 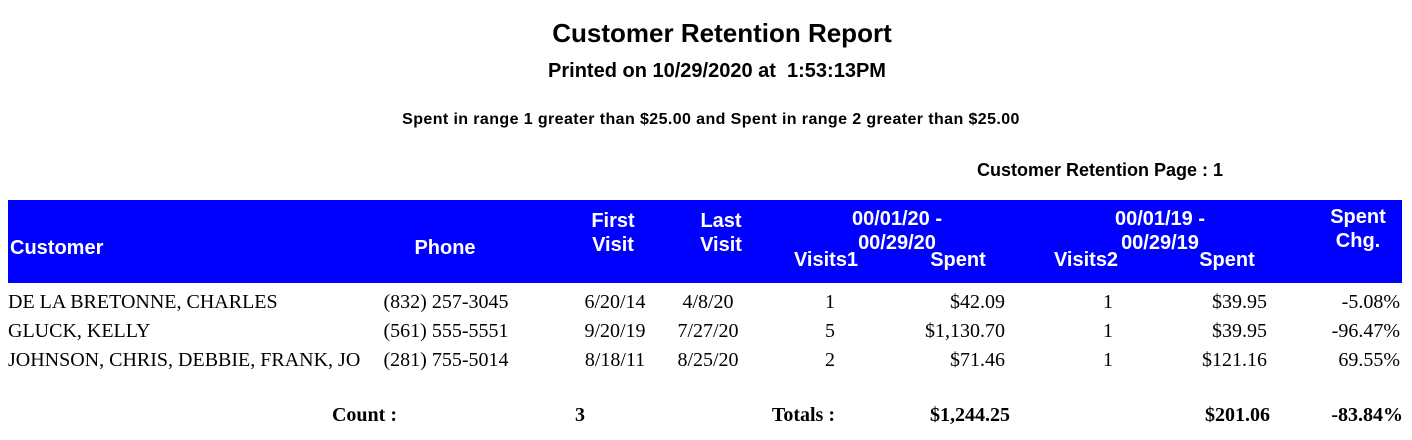 I want to click on totals-spent-chg: -83.84%, so click(x=1367, y=415).